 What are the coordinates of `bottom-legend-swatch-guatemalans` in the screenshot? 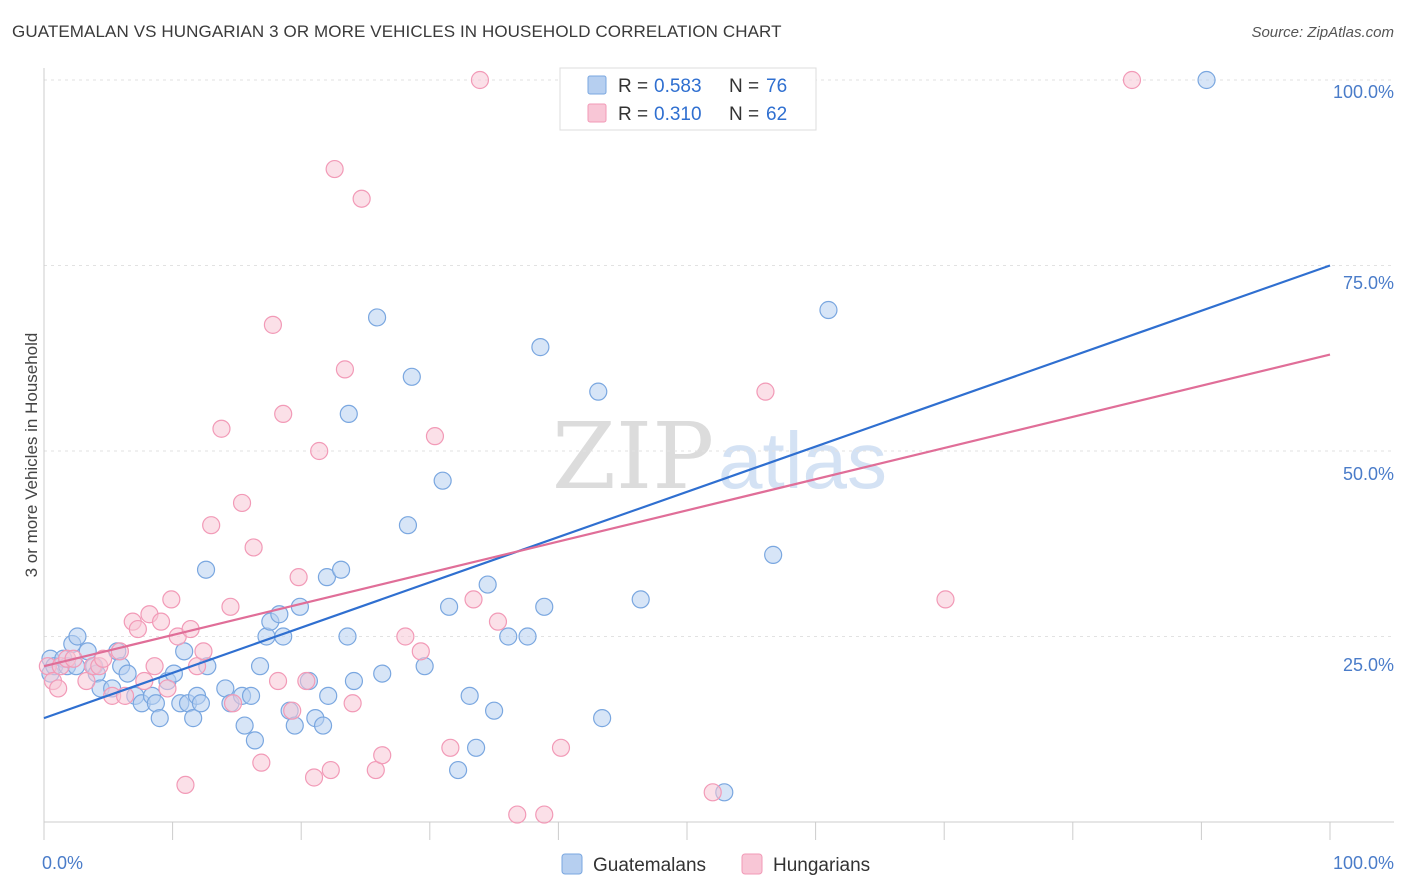 It's located at (572, 864).